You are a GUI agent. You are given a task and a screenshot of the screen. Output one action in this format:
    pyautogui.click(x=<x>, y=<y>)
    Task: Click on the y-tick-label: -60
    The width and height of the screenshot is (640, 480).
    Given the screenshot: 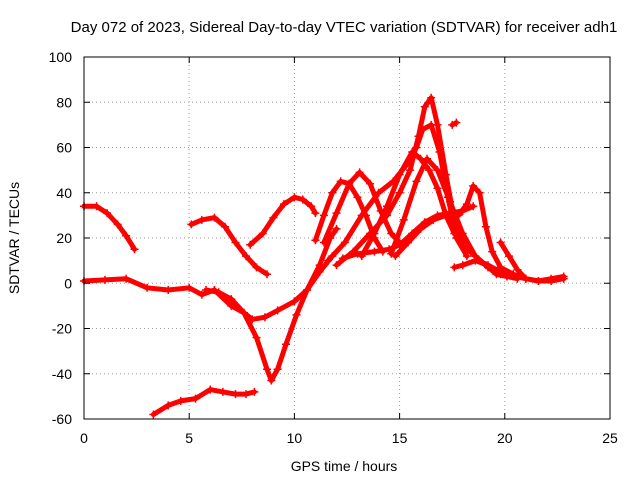 What is the action you would take?
    pyautogui.click(x=62, y=419)
    